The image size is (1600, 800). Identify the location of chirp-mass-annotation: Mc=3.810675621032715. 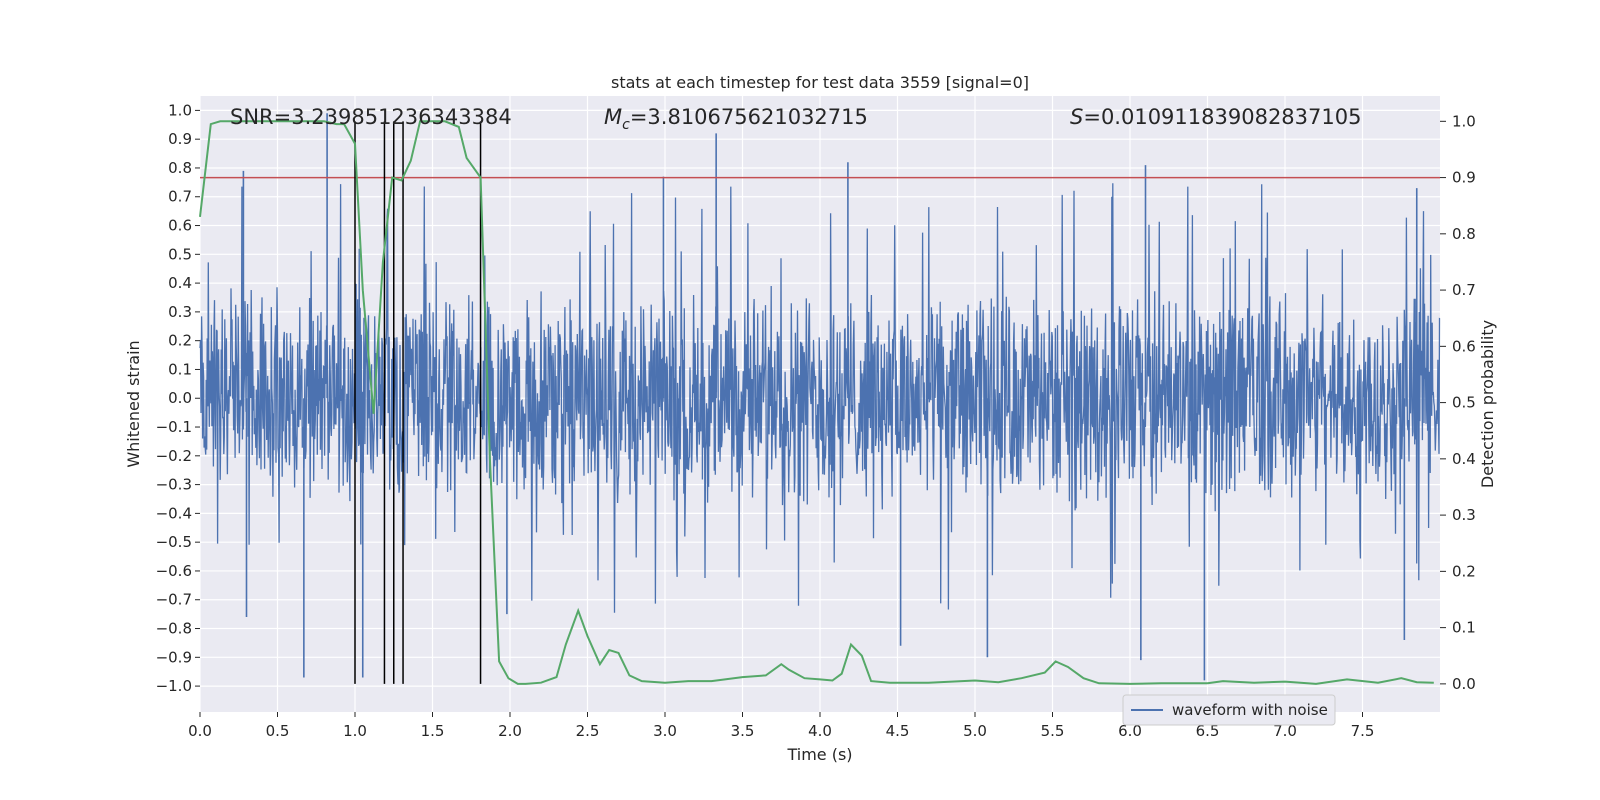
(736, 119).